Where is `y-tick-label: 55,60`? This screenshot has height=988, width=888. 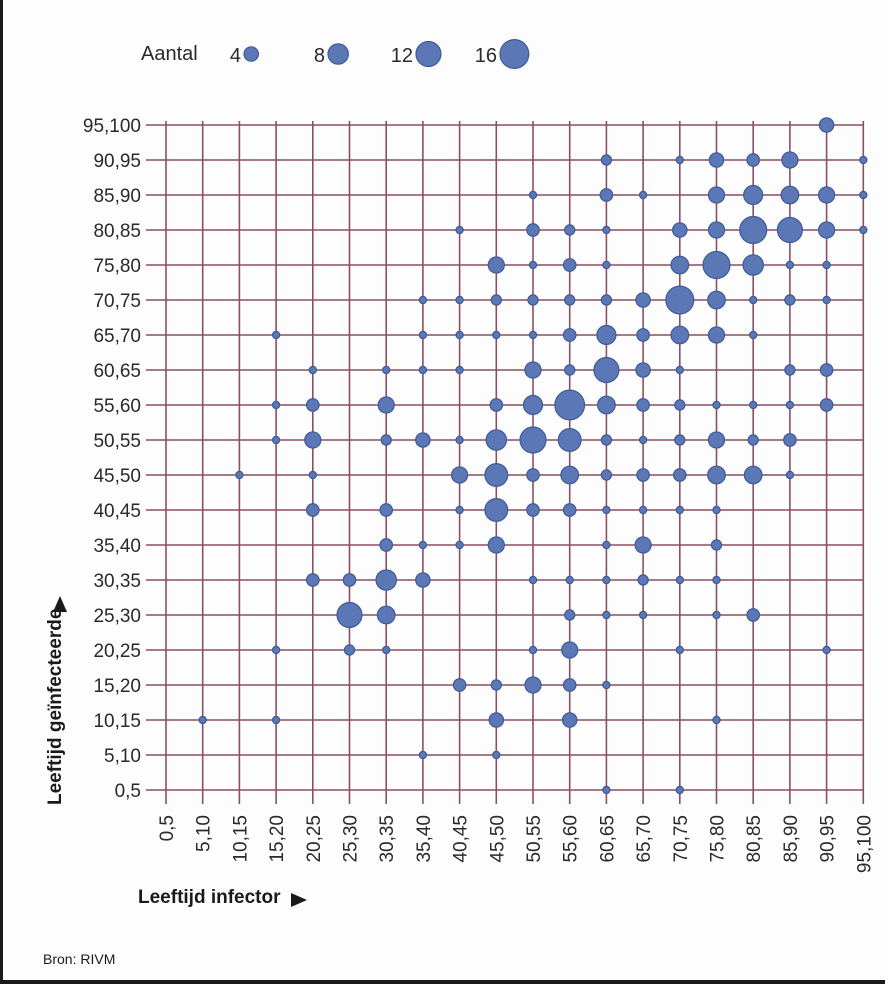
y-tick-label: 55,60 is located at coordinates (117, 406).